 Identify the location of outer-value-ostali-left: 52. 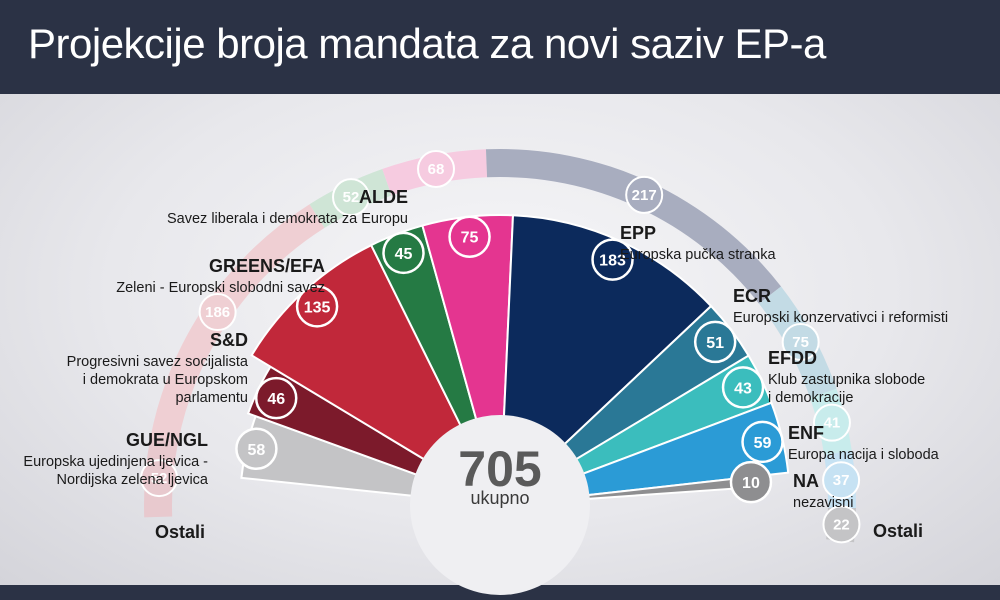
(159, 478).